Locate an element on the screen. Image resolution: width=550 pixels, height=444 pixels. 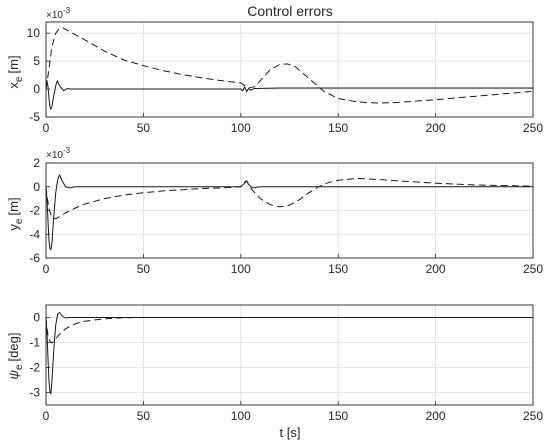
y-tick-label: -1 is located at coordinates (34, 343).